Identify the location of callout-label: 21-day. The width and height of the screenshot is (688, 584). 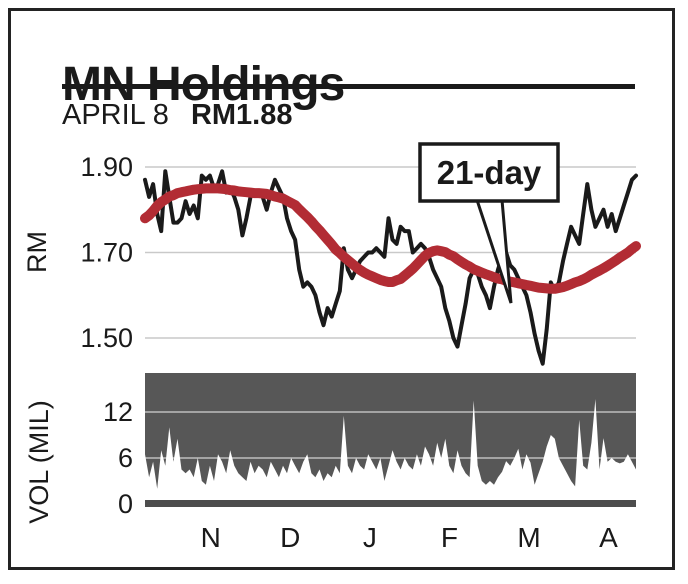
(489, 172).